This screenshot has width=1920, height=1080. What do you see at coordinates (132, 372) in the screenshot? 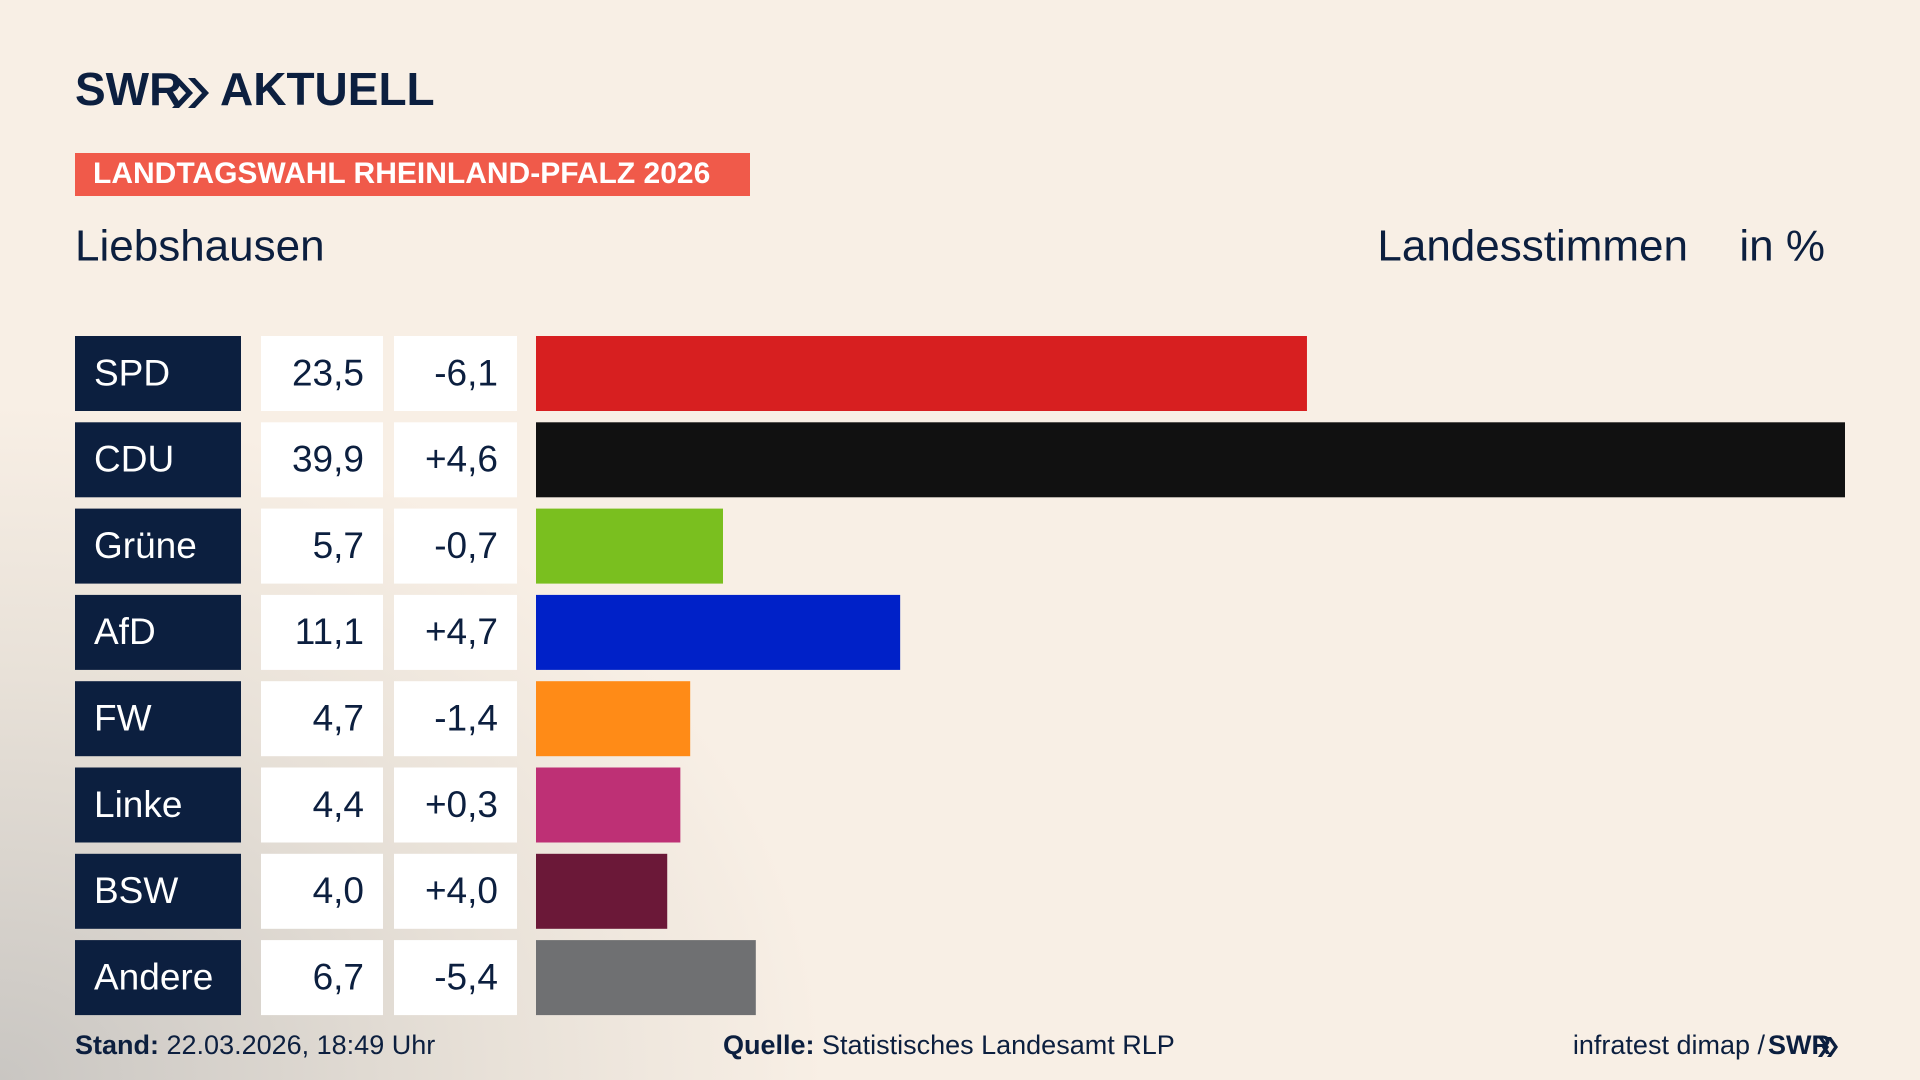
I see `party-label: SPD` at bounding box center [132, 372].